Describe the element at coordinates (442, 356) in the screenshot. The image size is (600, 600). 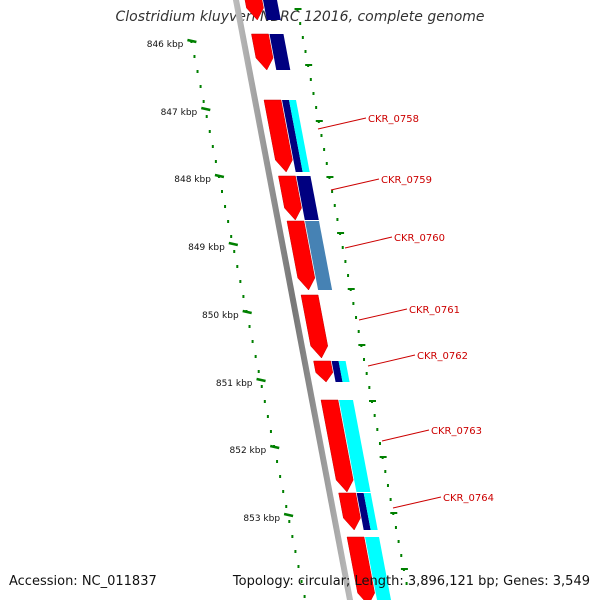
I see `gene-label-text: CKR_0762` at that location.